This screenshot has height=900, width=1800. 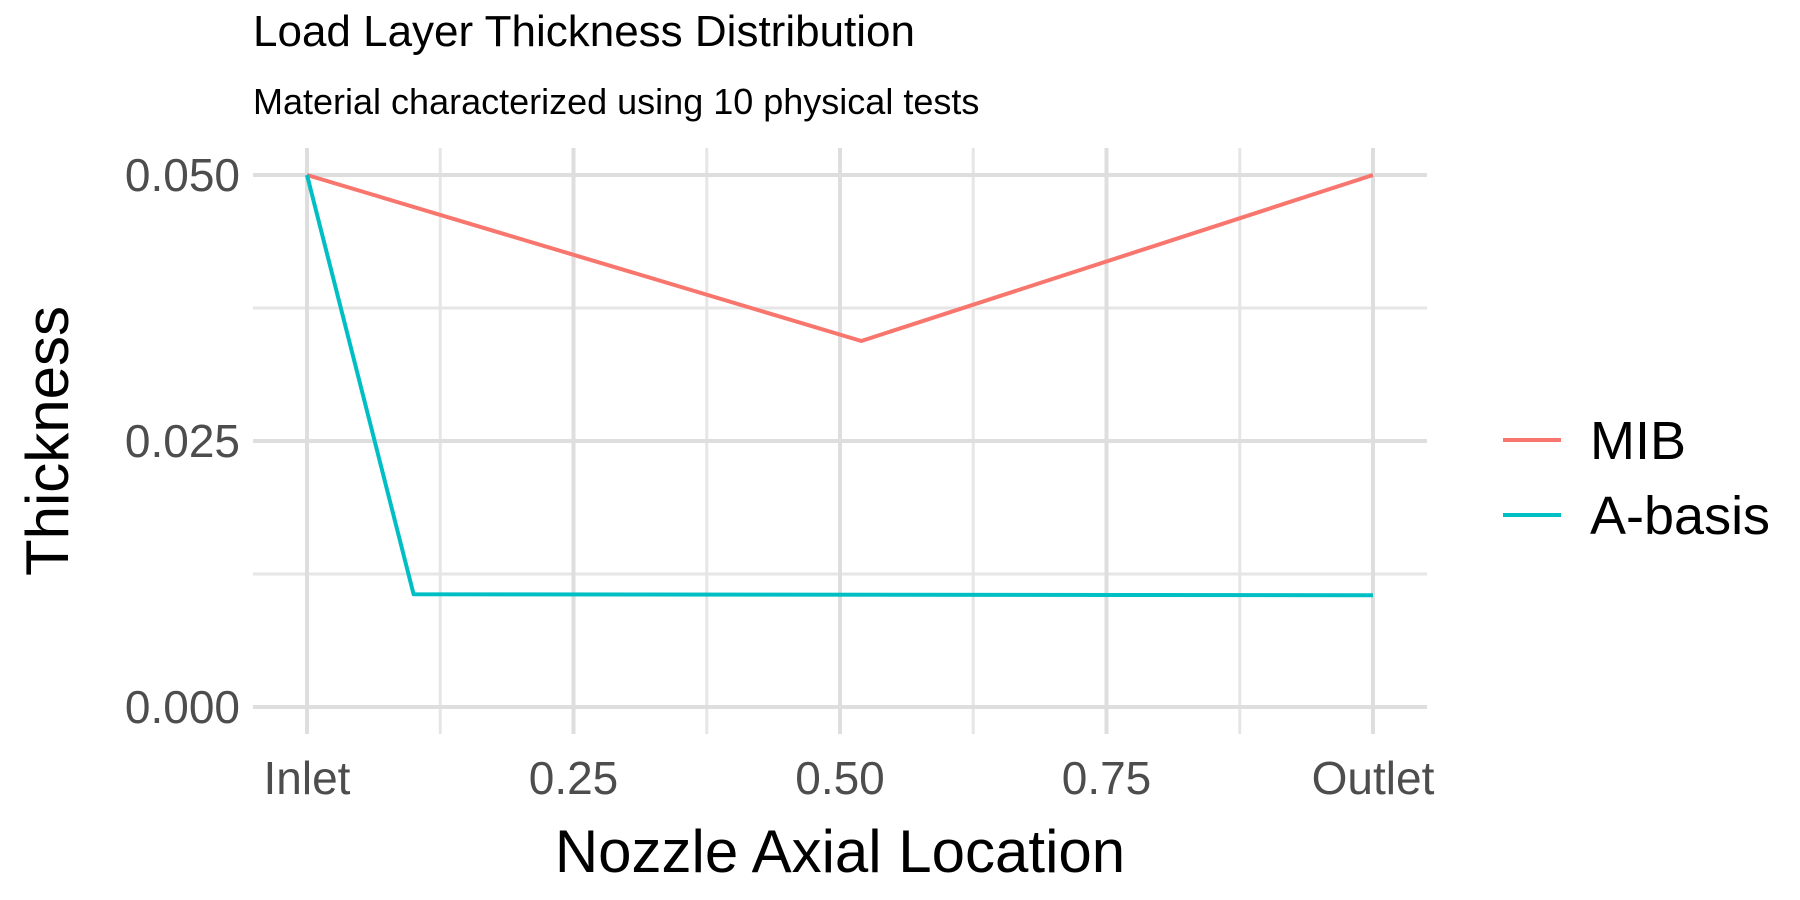 What do you see at coordinates (574, 778) in the screenshot?
I see `x-tick-label: 0.25` at bounding box center [574, 778].